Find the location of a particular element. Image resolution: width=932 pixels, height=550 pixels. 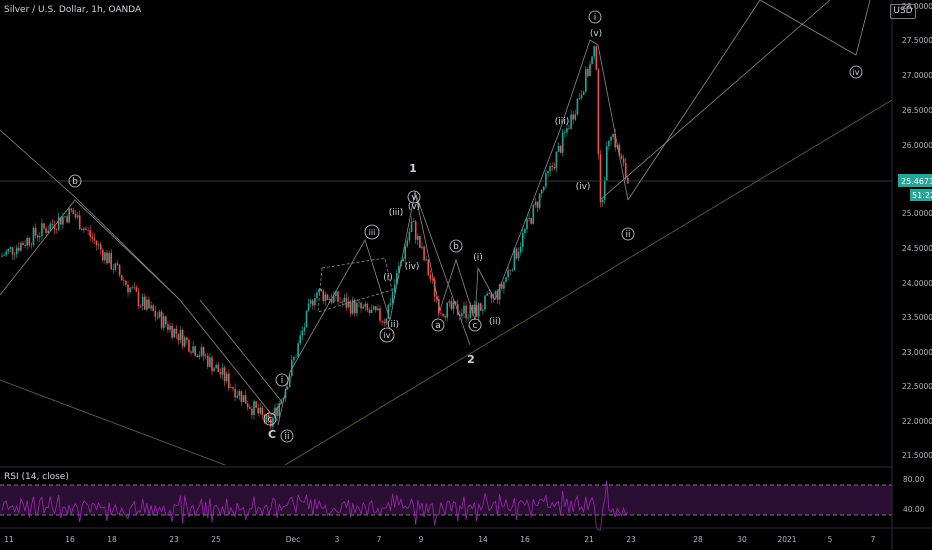

rsi-tick: 80.00 is located at coordinates (914, 479).